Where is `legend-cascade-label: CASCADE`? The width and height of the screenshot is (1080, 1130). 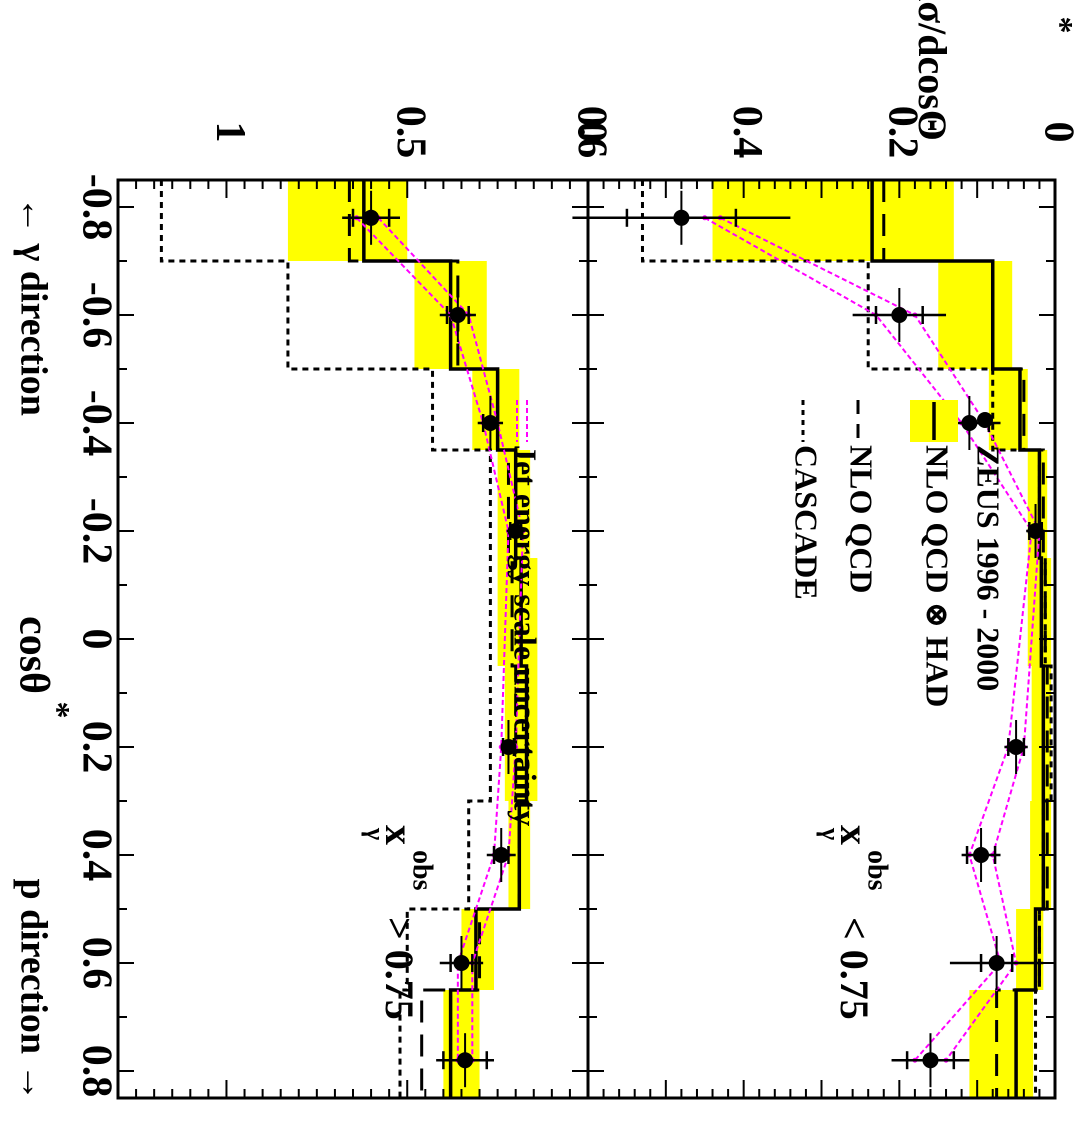
legend-cascade-label: CASCADE is located at coordinates (807, 522).